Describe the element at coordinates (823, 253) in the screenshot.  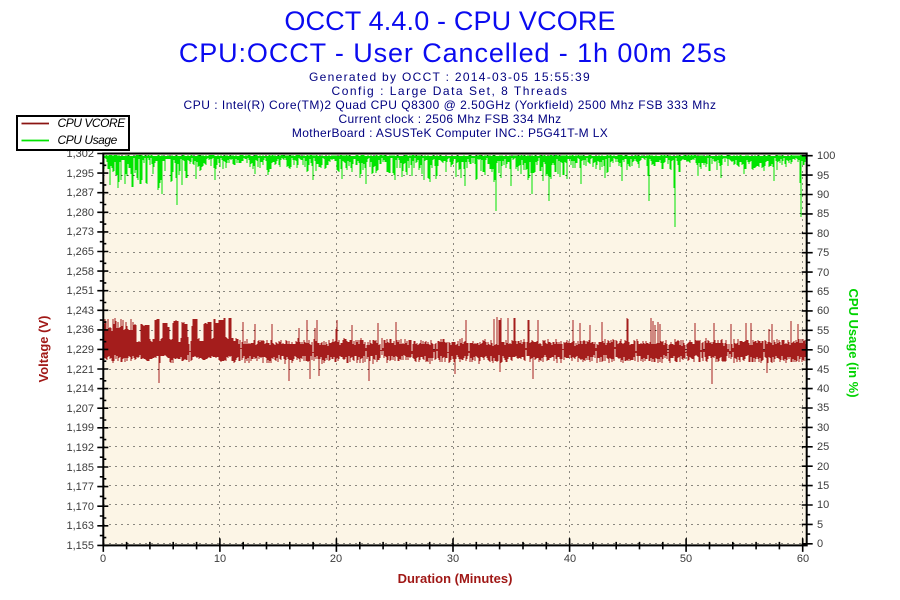
I see `svg-text: 75` at that location.